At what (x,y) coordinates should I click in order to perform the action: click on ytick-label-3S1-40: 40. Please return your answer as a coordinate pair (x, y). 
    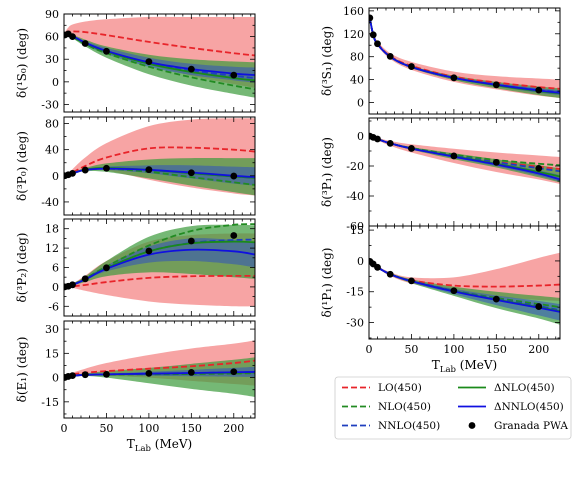
    Looking at the image, I should click on (357, 80).